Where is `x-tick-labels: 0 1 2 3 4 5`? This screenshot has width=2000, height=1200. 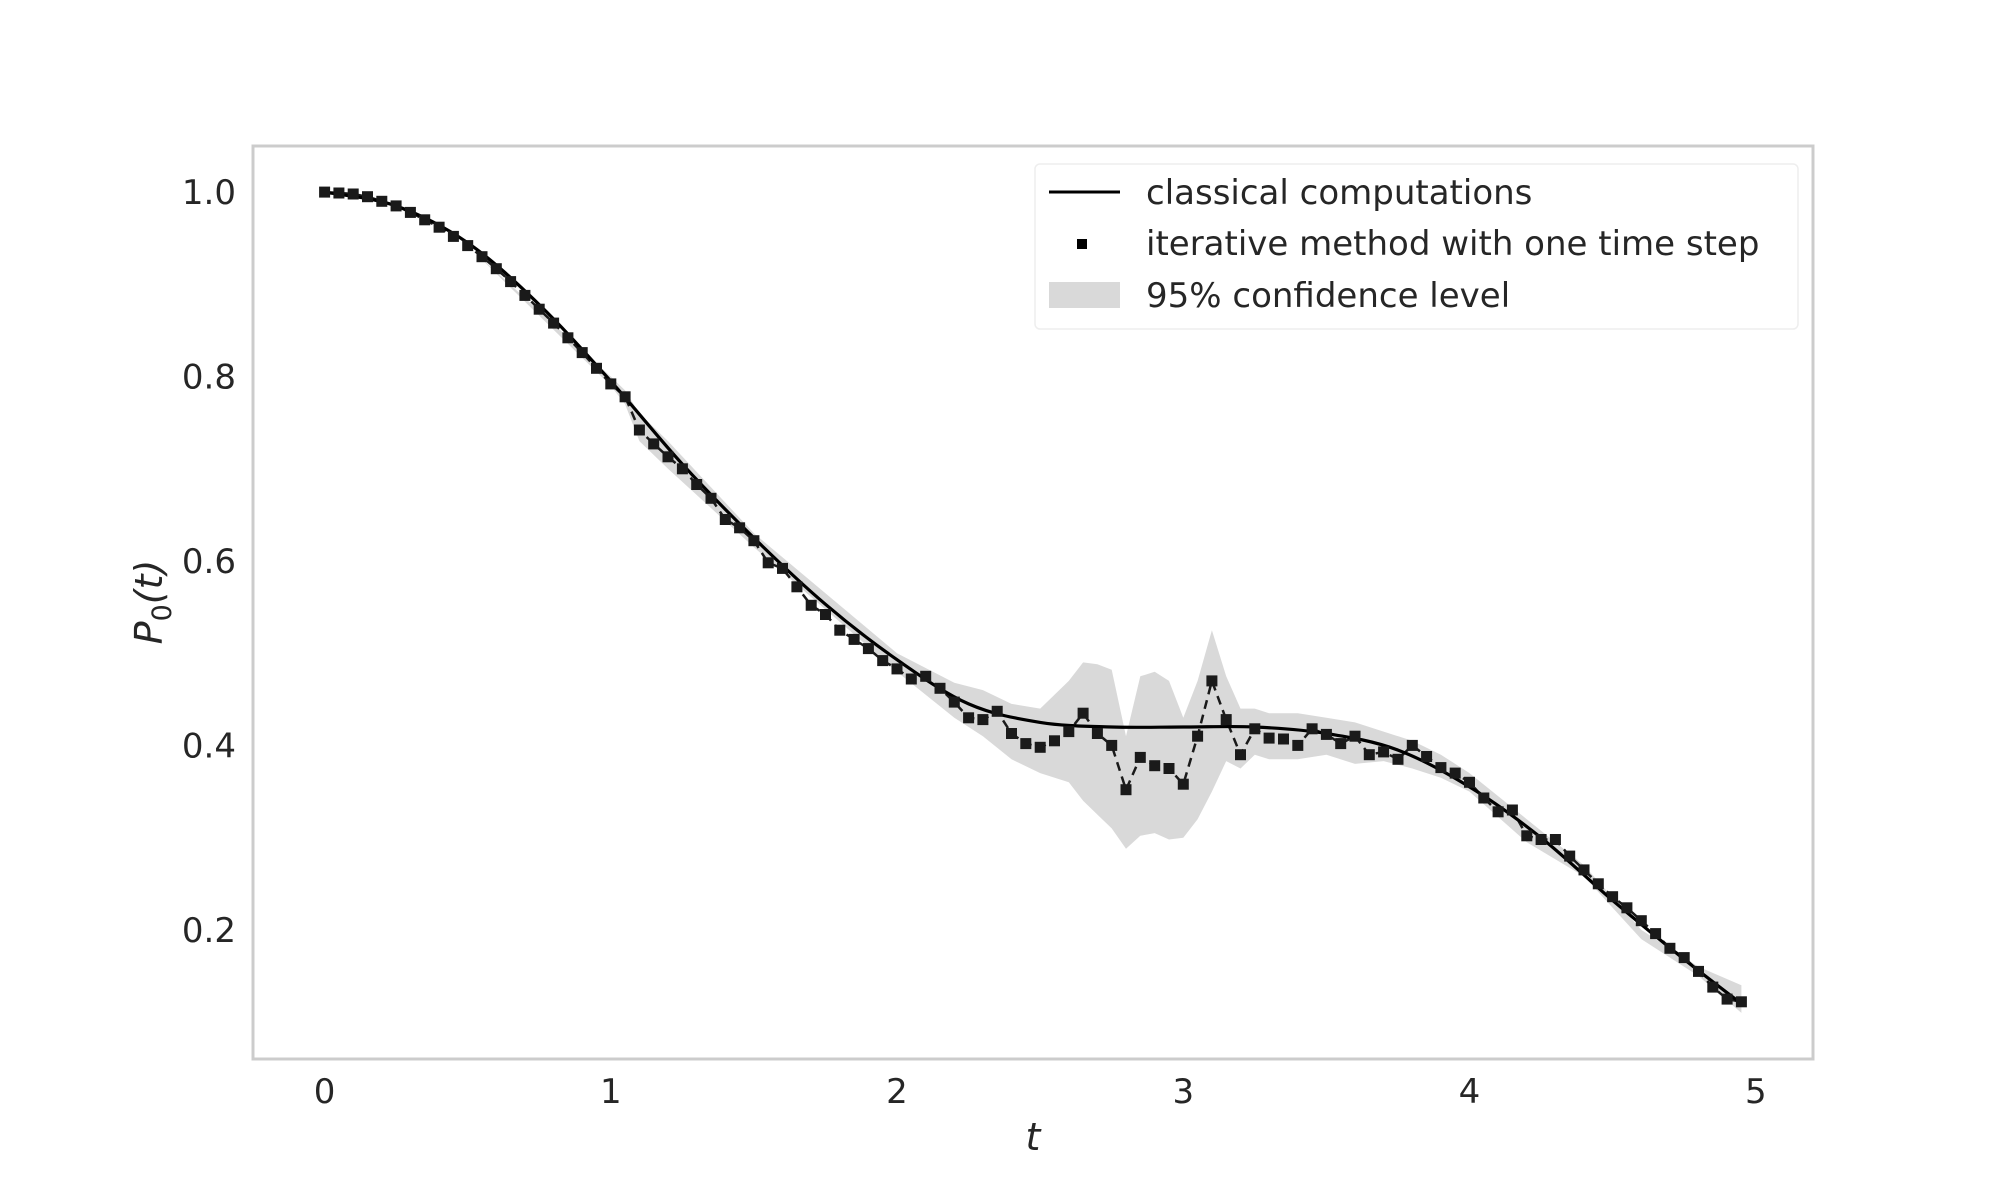
x-tick-labels: 0 1 2 3 4 5 is located at coordinates (1040, 1092).